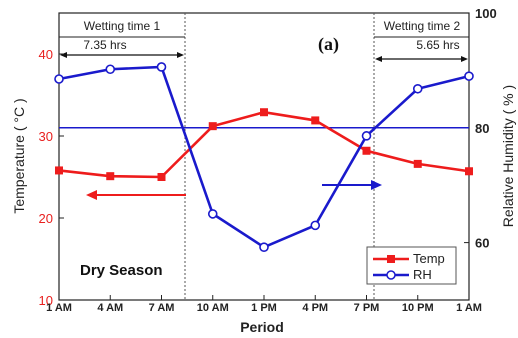 This screenshot has height=338, width=518. I want to click on legend-rh-marker, so click(391, 275).